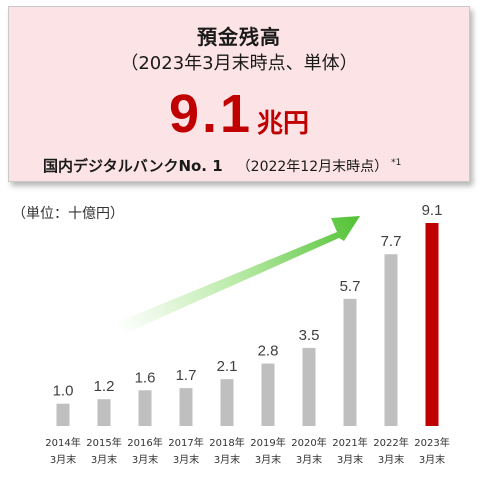  I want to click on category-label-9-year: 2023年, so click(431, 442).